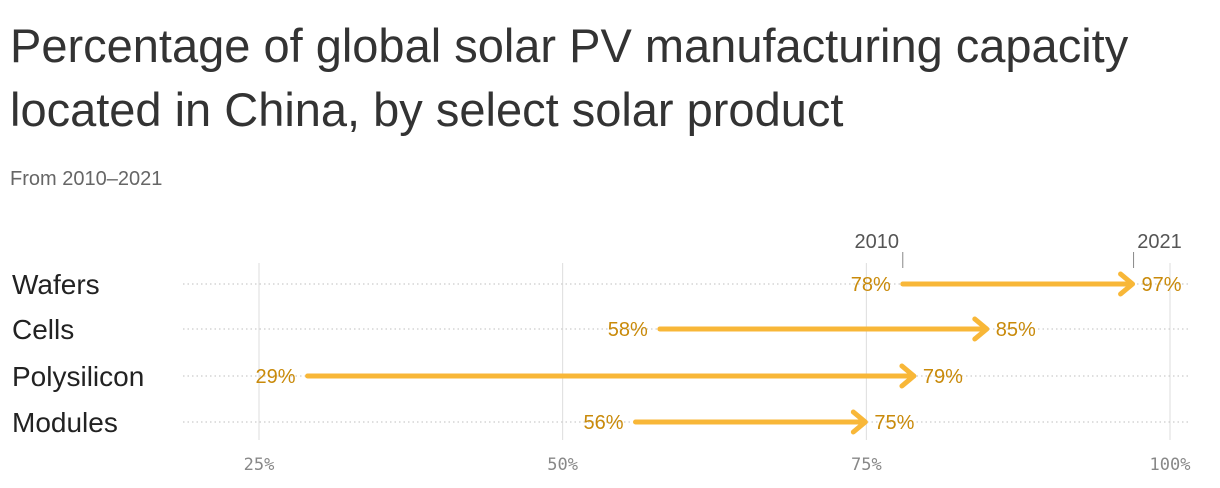 The width and height of the screenshot is (1220, 488). What do you see at coordinates (1170, 465) in the screenshot?
I see `x-tick-label: 100%` at bounding box center [1170, 465].